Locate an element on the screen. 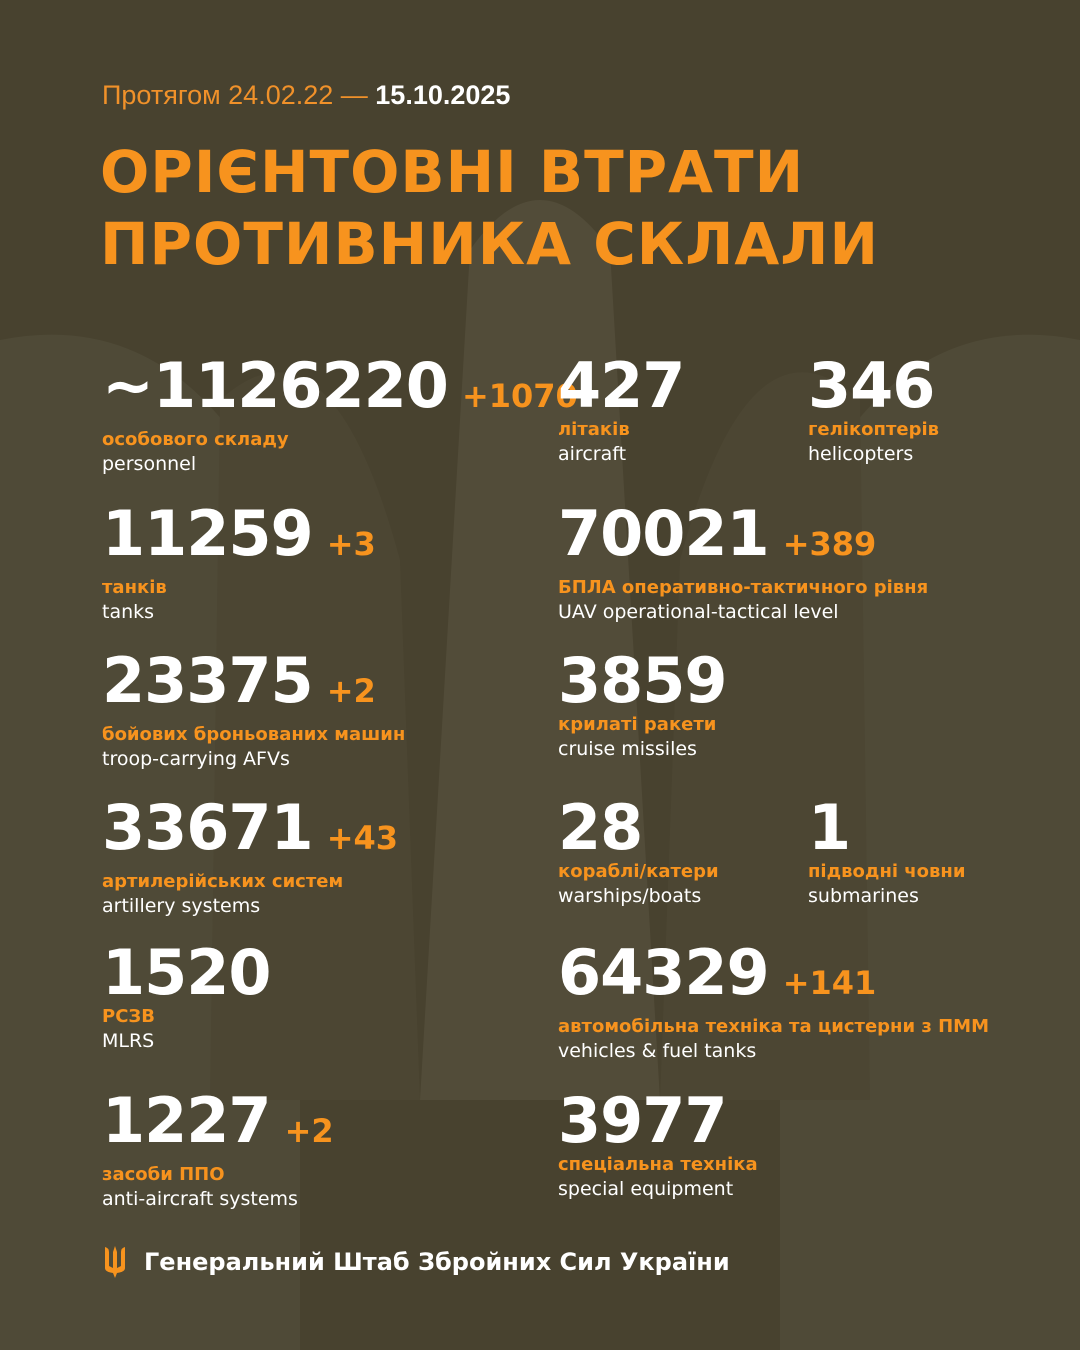  value: 346 is located at coordinates (871, 385).